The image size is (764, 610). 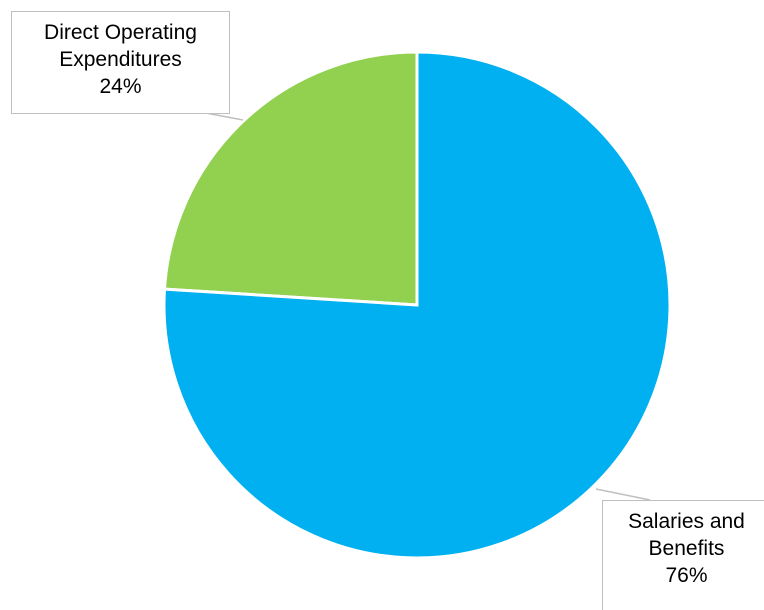 I want to click on data-label-direct-operating-expenditures-line-2: Expenditures, so click(x=120, y=59).